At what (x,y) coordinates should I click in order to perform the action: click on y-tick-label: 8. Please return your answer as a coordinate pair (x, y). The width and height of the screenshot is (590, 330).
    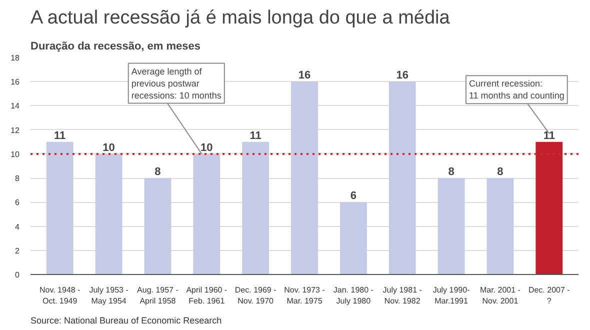
    Looking at the image, I should click on (17, 179).